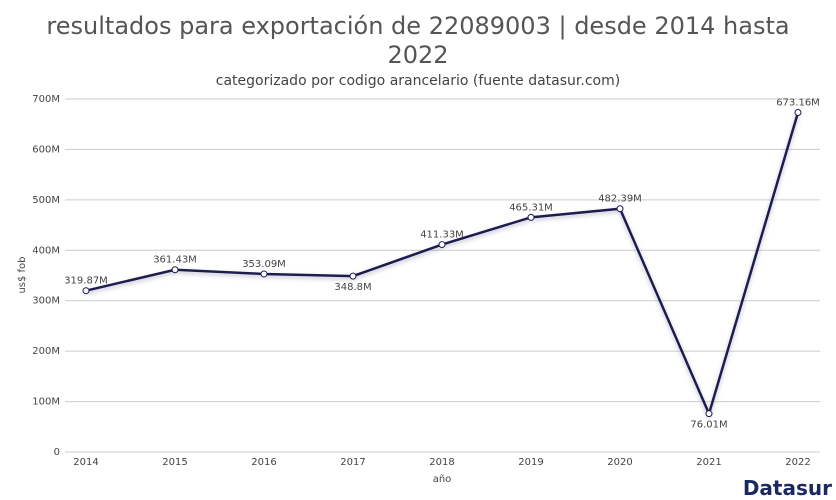 The image size is (836, 500). I want to click on y-tick-label: 700M, so click(46, 99).